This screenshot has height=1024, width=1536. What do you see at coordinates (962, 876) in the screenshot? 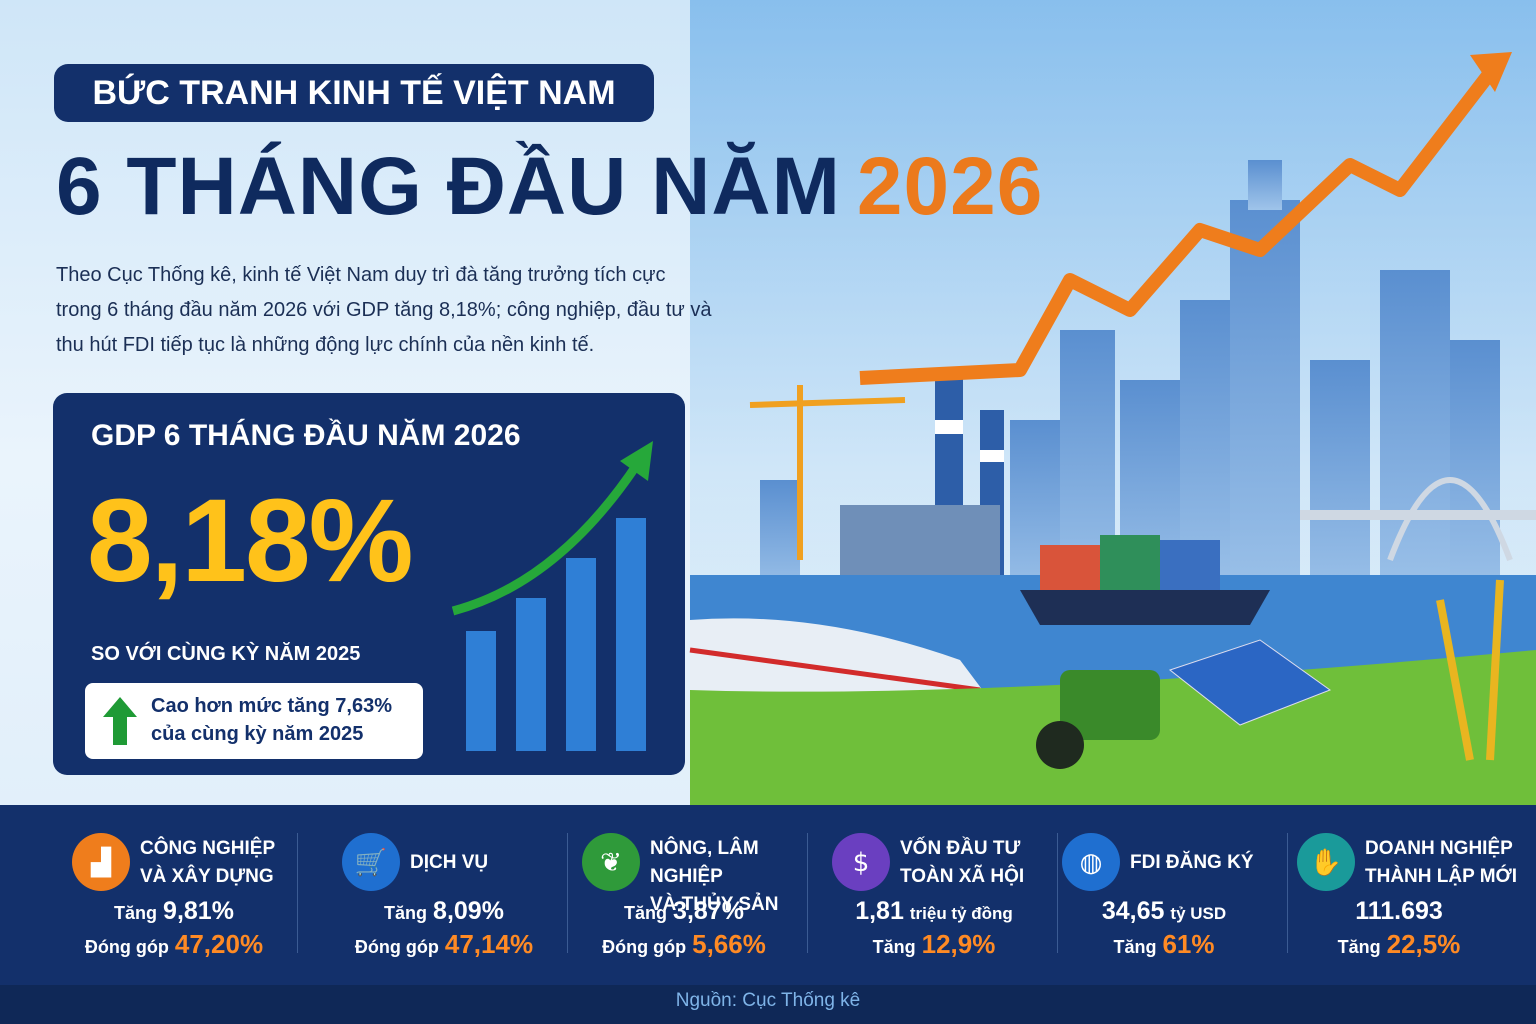
I see `stat-title-line: TOÀN XÃ HỘI` at bounding box center [962, 876].